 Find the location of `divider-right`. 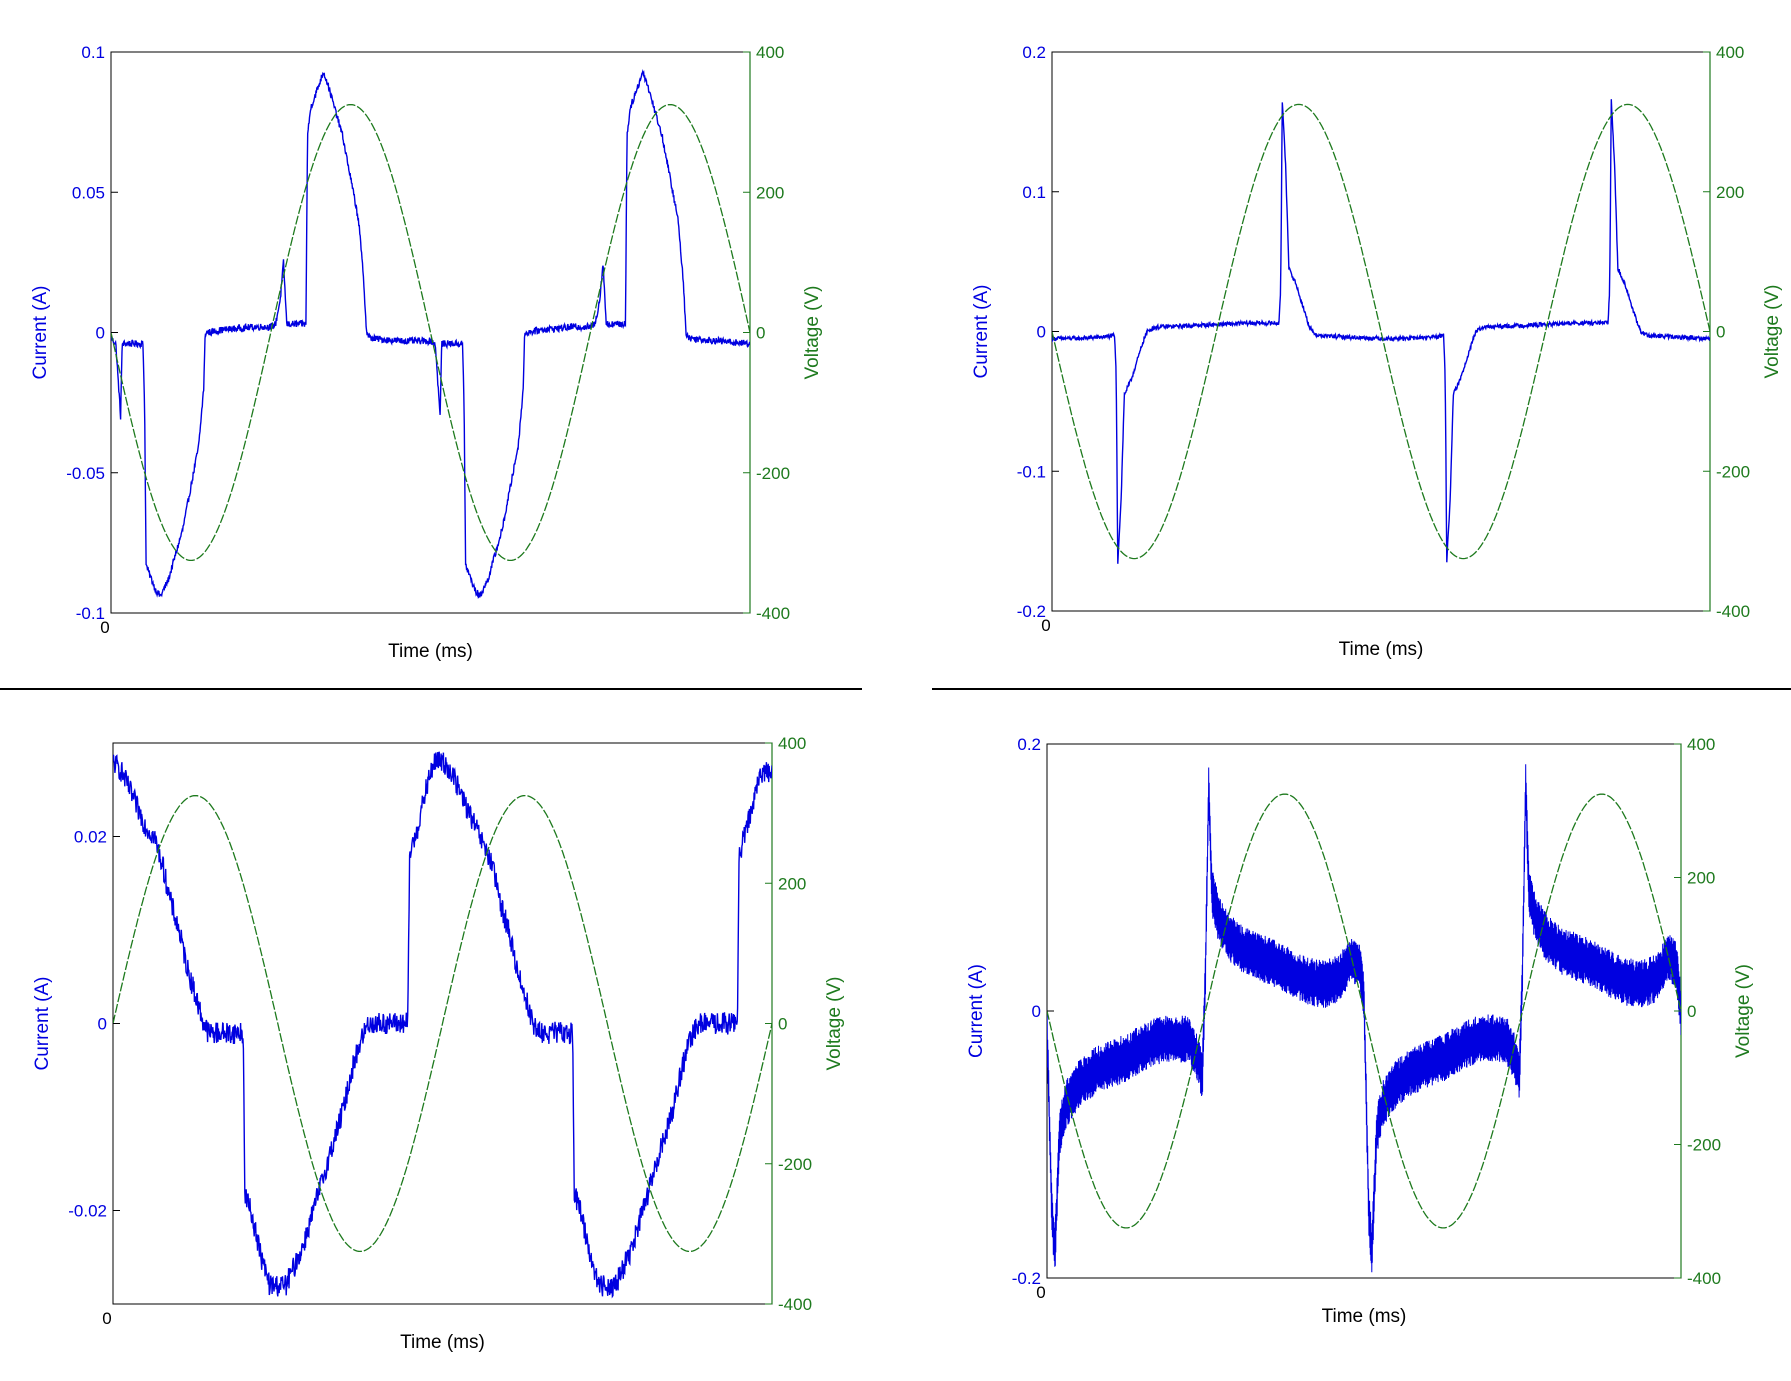

divider-right is located at coordinates (1361, 689).